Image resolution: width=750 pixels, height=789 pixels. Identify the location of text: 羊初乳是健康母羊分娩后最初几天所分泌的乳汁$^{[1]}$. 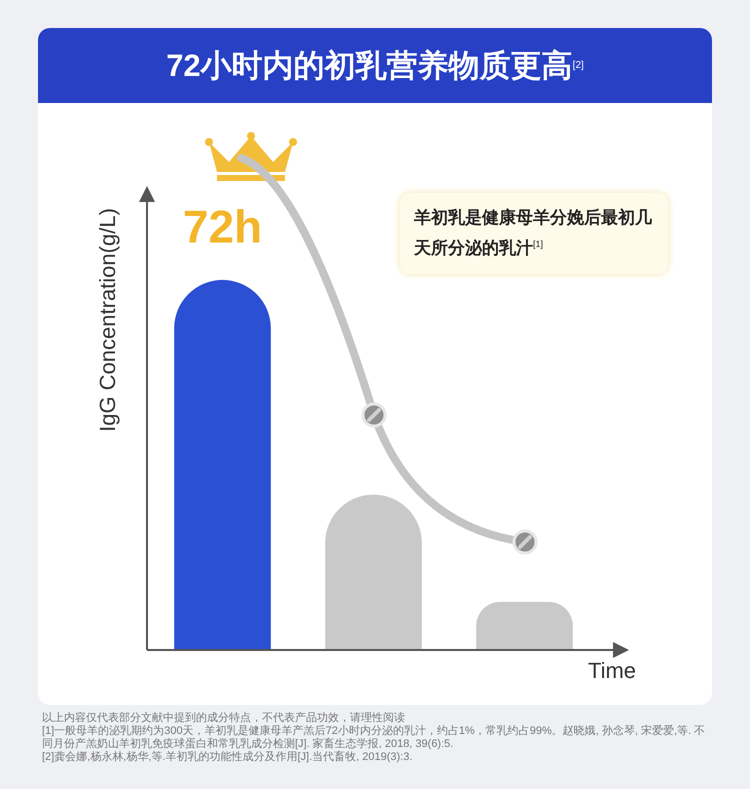
(534, 233).